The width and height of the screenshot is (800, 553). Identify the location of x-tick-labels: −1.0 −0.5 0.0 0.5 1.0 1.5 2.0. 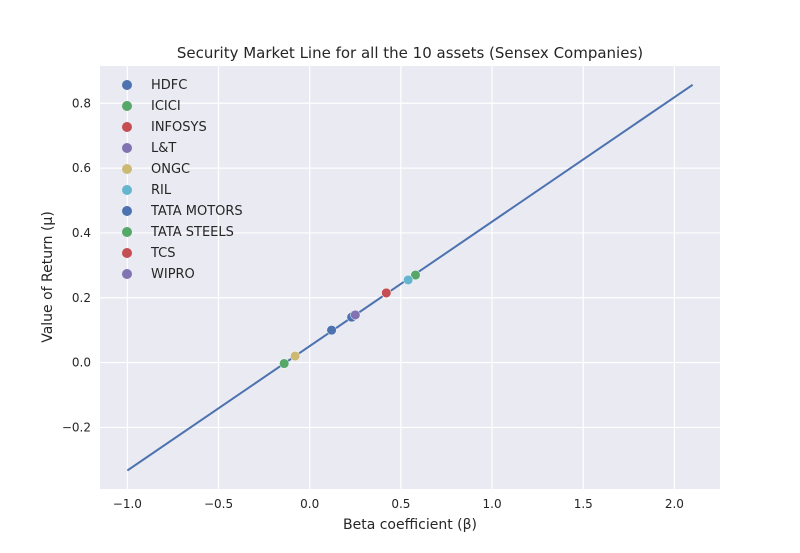
(398, 504).